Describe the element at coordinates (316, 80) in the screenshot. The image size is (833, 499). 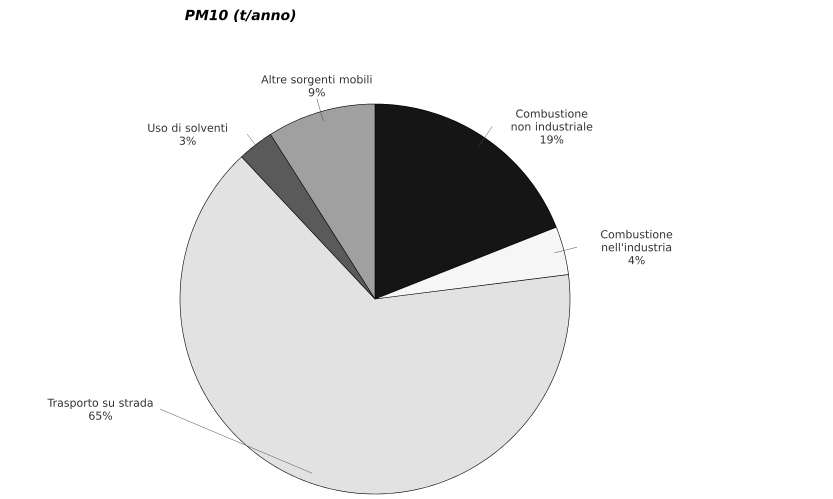
I see `slice-label: Altre sorgenti mobili` at that location.